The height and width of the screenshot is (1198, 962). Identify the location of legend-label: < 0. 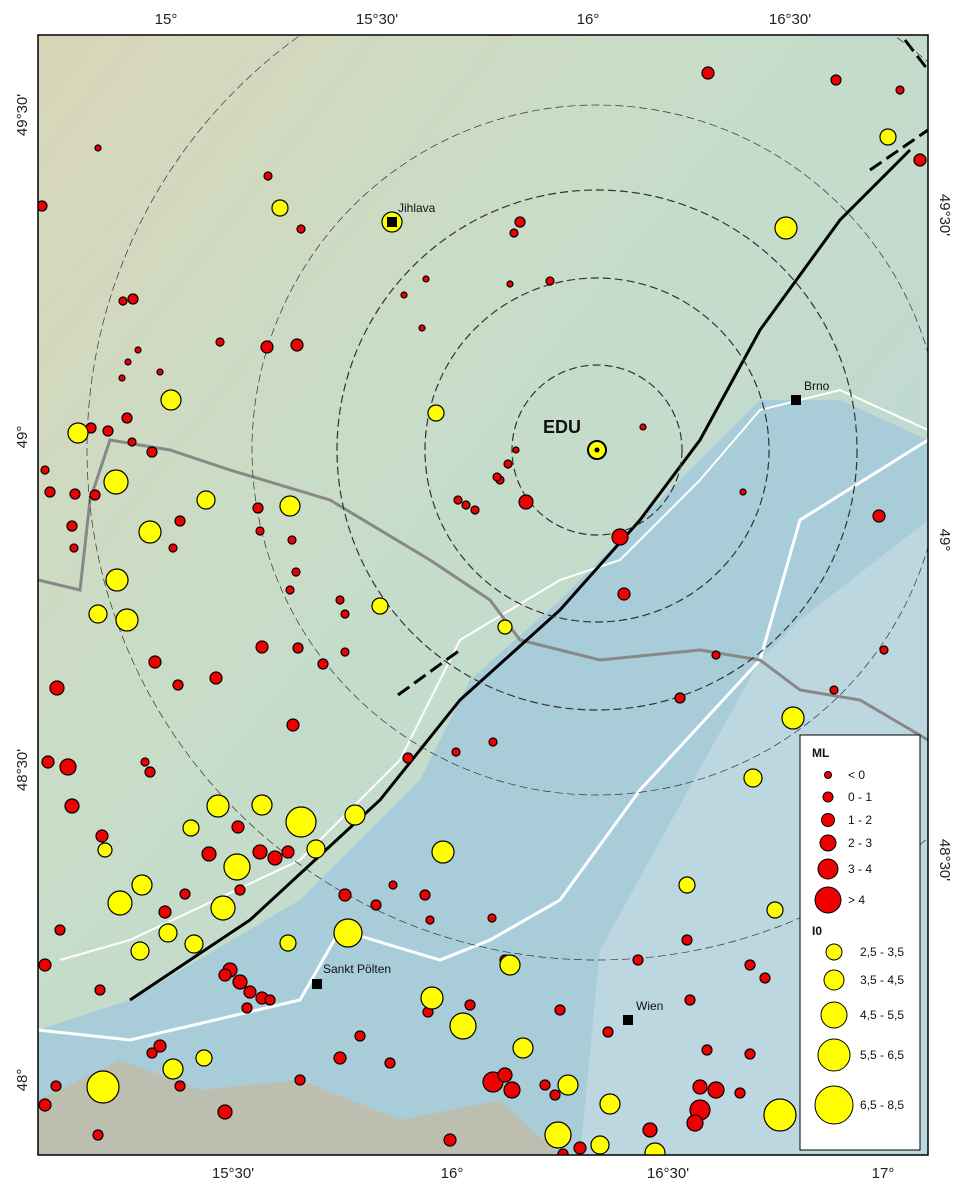
(856, 775).